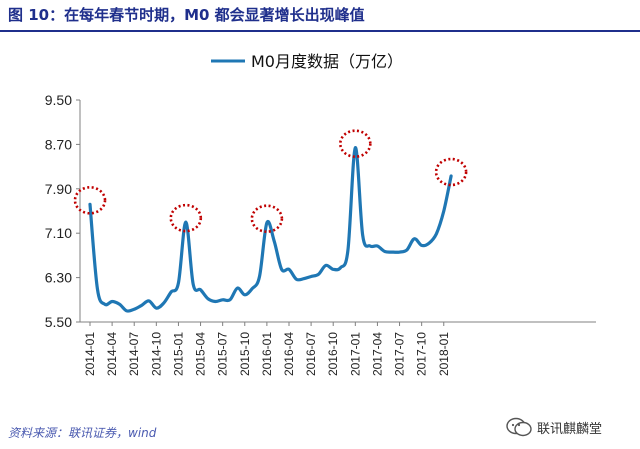 This screenshot has width=640, height=449. I want to click on x-tick-label: 2014-07, so click(134, 354).